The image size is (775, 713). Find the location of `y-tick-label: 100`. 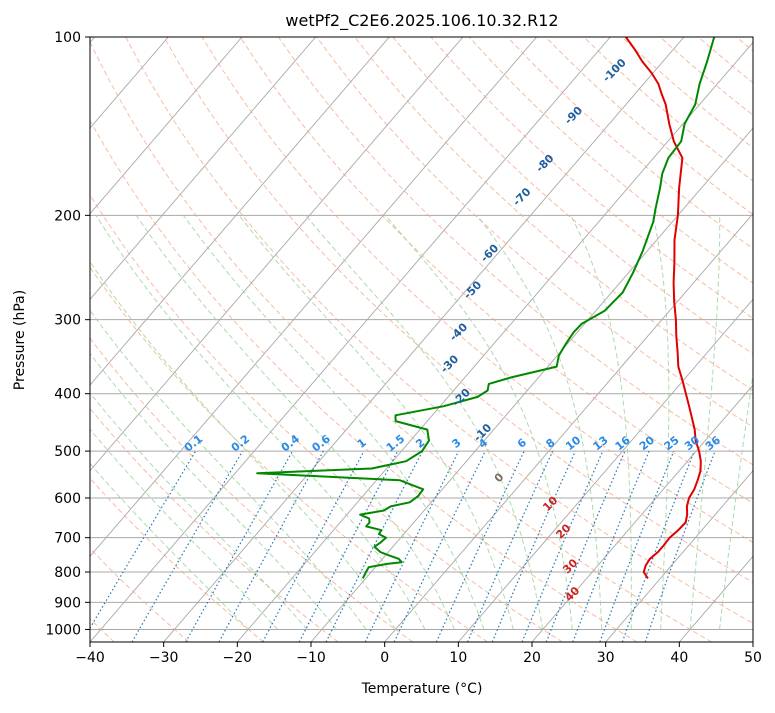

y-tick-label: 100 is located at coordinates (67, 38).